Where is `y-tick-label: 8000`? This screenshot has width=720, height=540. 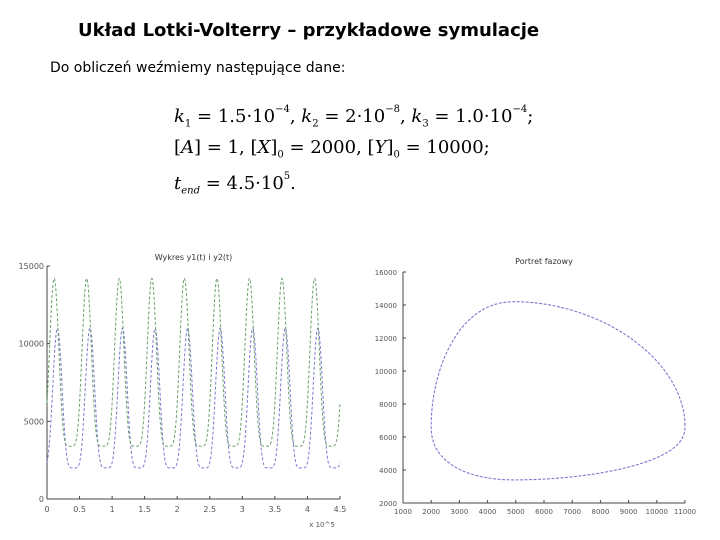 y-tick-label: 8000 is located at coordinates (388, 405).